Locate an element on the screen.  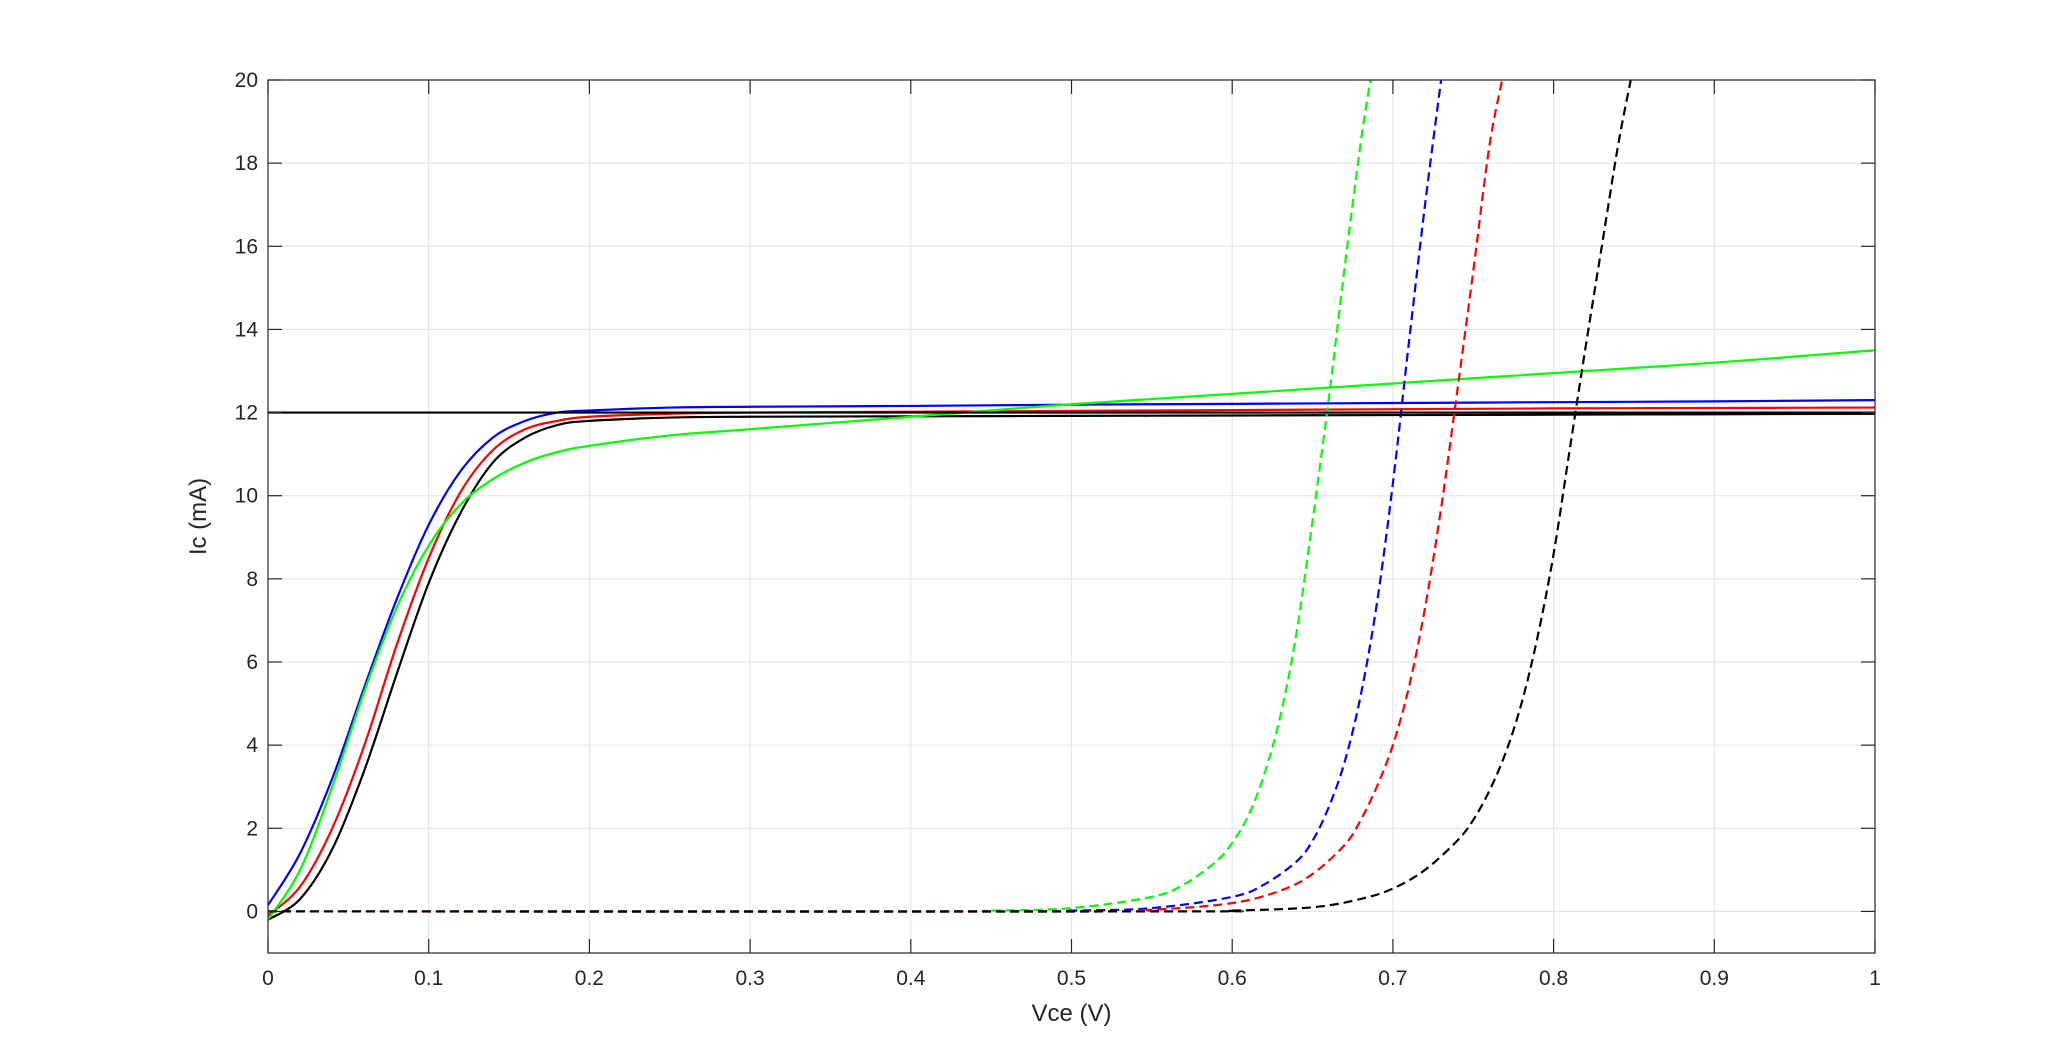
y-tick-label: 18 is located at coordinates (246, 163).